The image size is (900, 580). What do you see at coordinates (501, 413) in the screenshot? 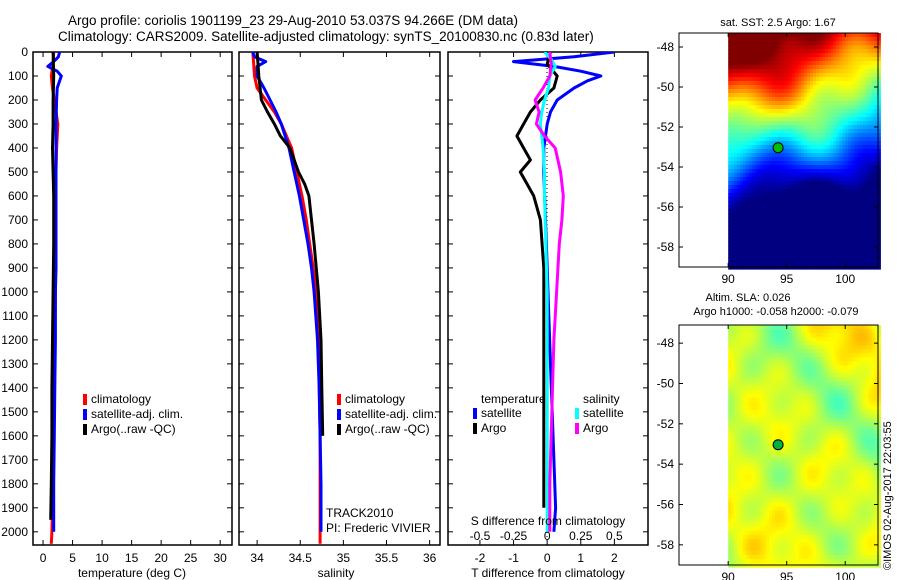
I see `legend-label: satellite` at bounding box center [501, 413].